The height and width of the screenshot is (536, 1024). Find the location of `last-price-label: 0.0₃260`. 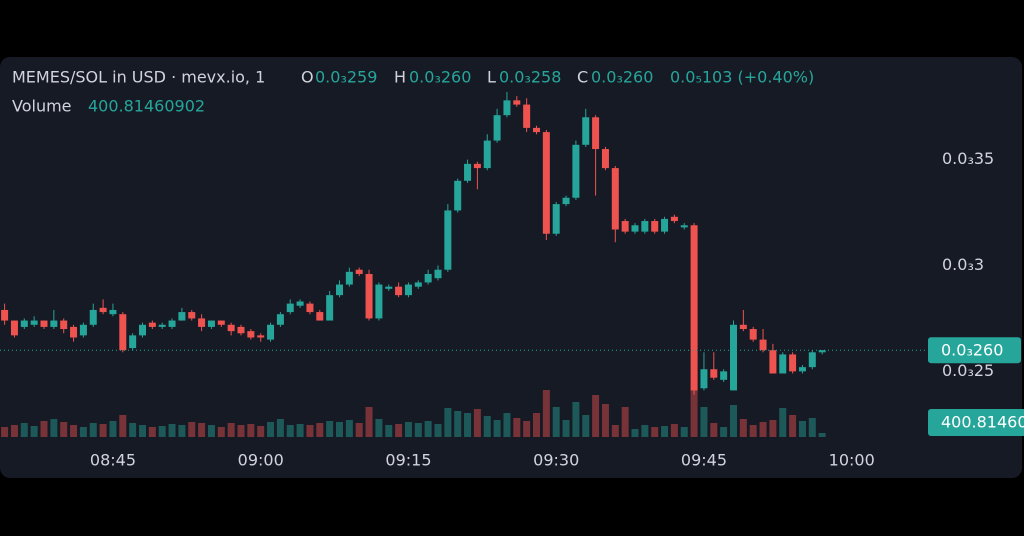

last-price-label: 0.0₃260 is located at coordinates (972, 350).